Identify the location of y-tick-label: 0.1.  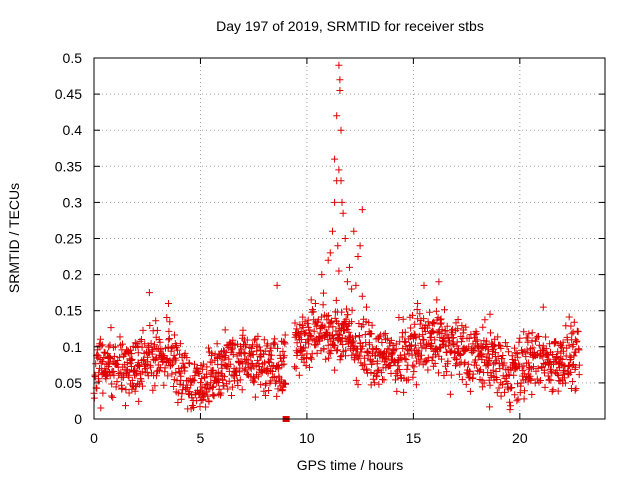
(73, 347).